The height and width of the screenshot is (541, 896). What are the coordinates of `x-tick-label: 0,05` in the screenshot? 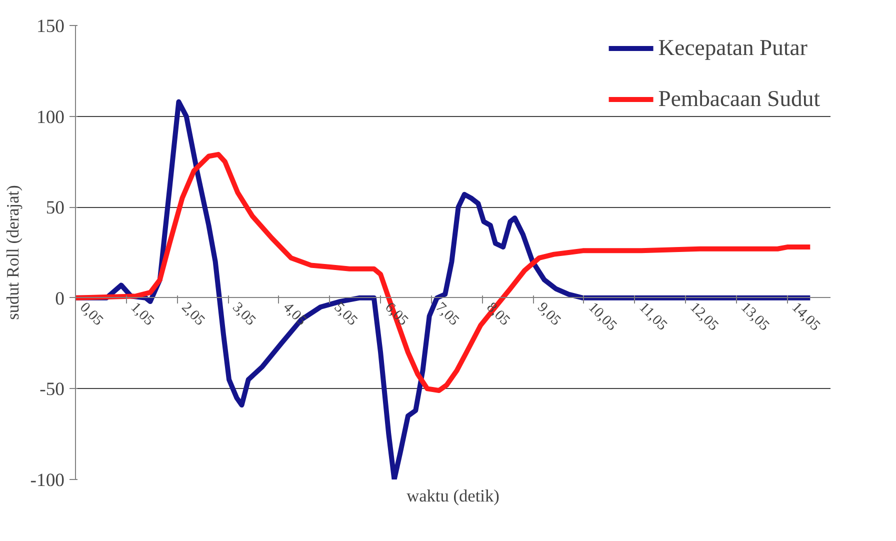 It's located at (91, 314).